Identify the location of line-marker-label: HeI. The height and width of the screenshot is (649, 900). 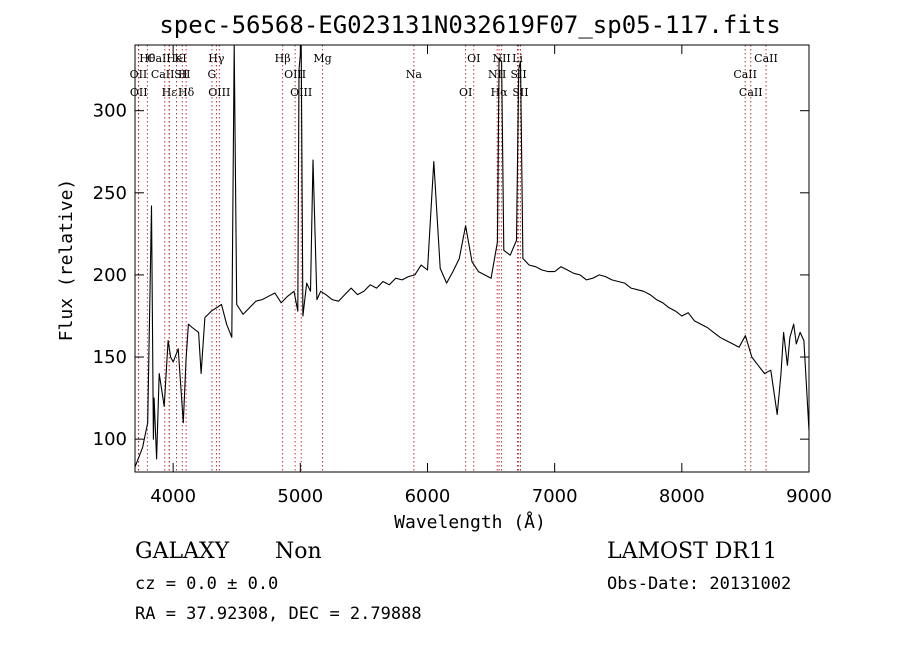
(176, 58).